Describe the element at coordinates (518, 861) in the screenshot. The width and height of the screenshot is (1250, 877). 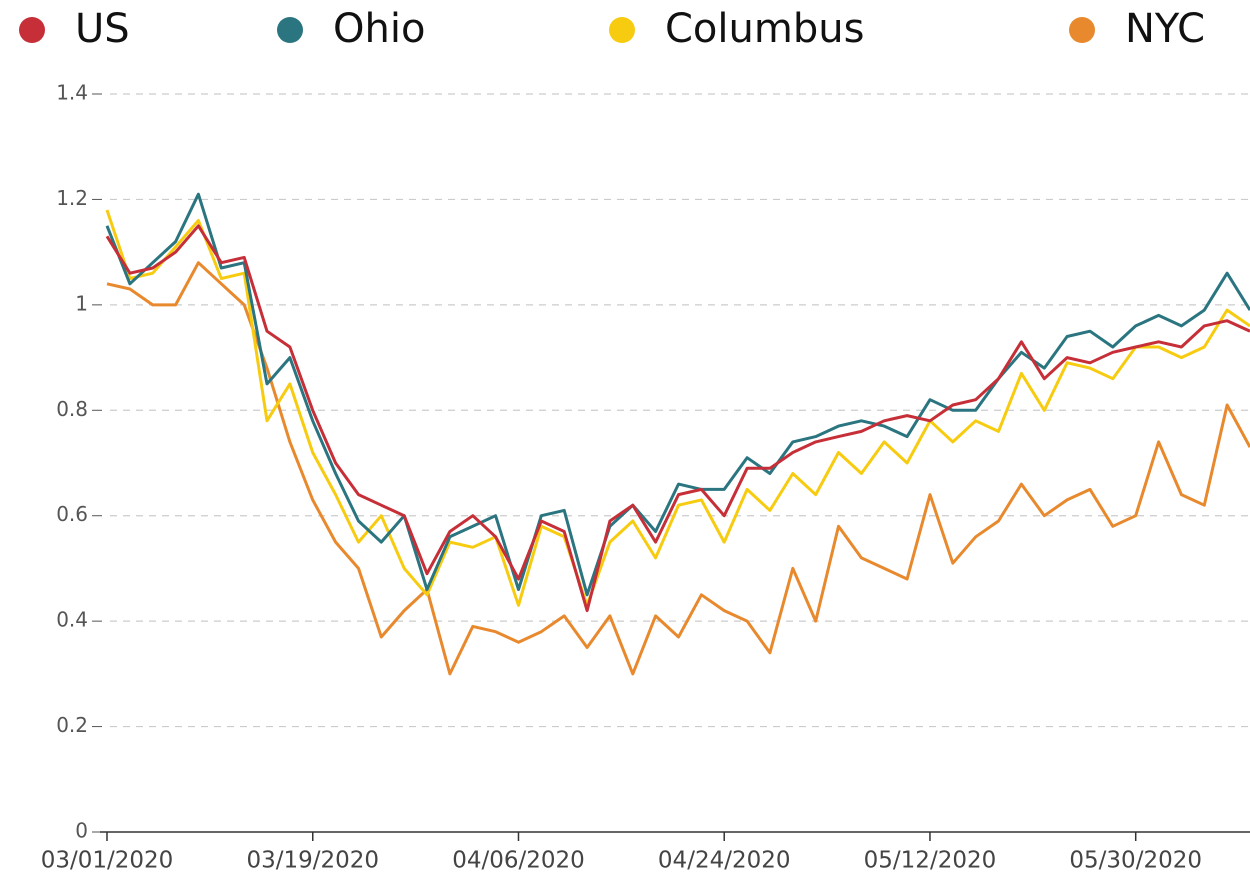
I see `x-tick-label: 04/06/2020` at that location.